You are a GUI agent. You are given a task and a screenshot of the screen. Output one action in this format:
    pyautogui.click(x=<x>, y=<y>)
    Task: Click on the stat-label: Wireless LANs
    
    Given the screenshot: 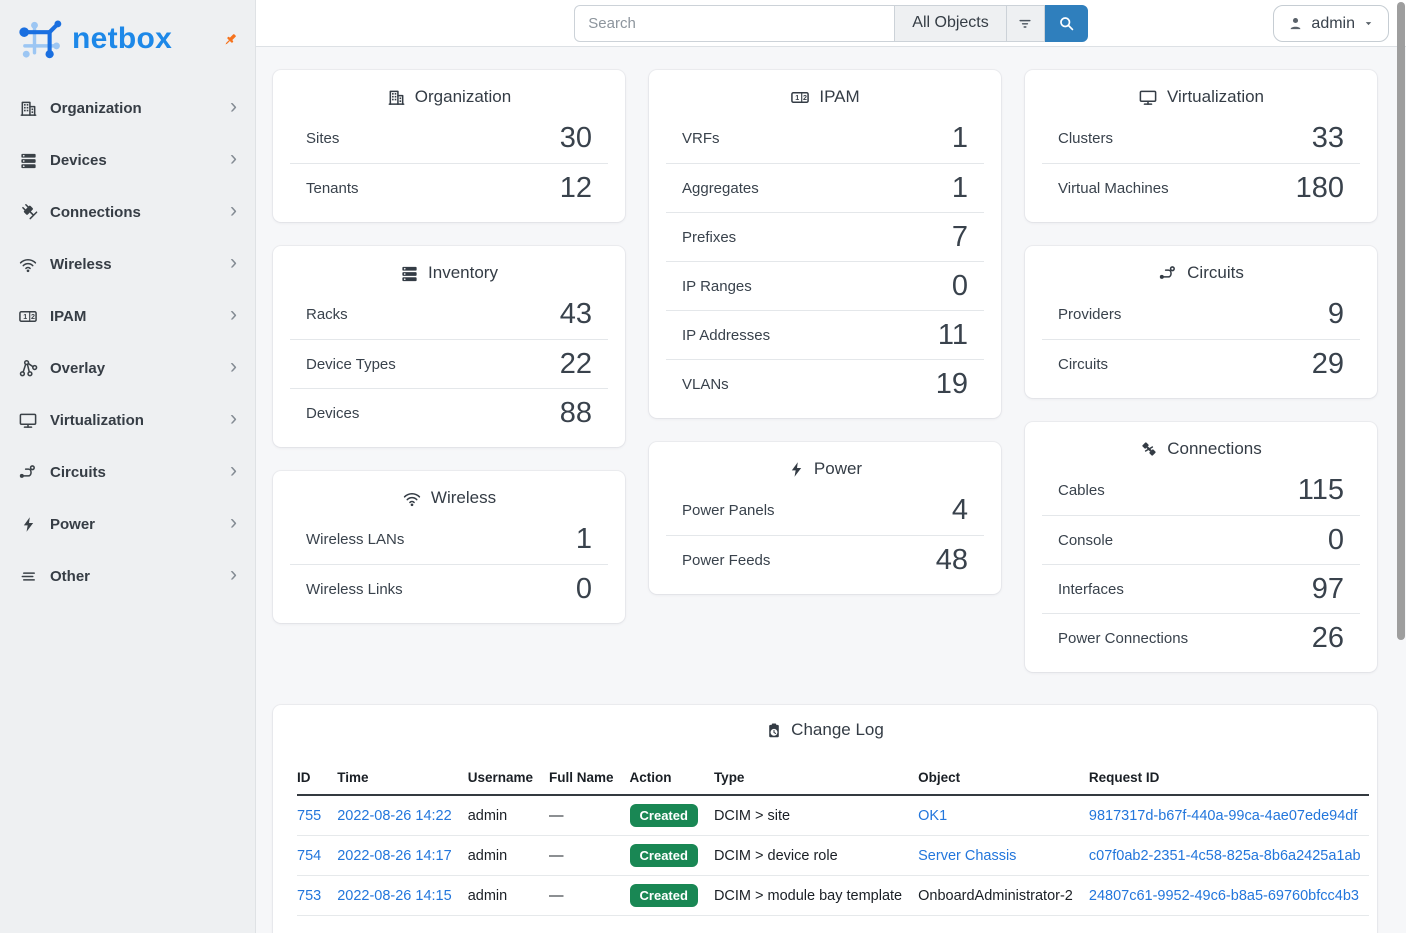 What is the action you would take?
    pyautogui.click(x=355, y=539)
    